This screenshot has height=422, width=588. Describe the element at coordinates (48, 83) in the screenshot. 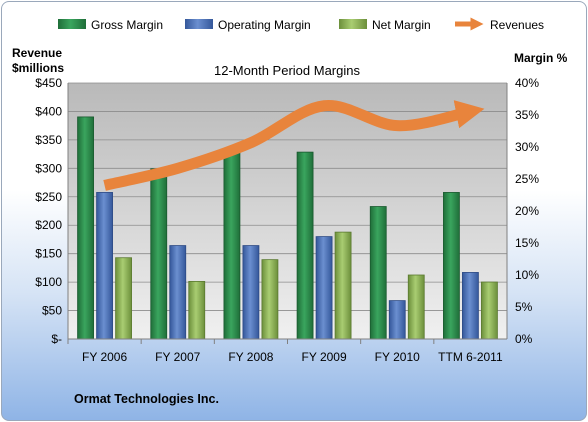

I see `left-tick-label: $450` at that location.